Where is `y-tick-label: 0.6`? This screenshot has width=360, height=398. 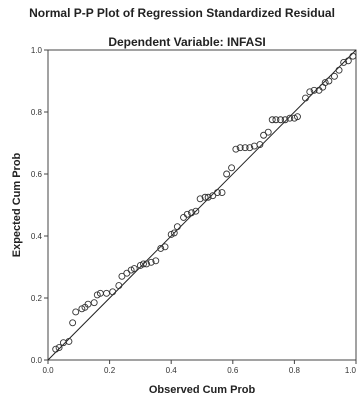
y-tick-label: 0.6 is located at coordinates (37, 174).